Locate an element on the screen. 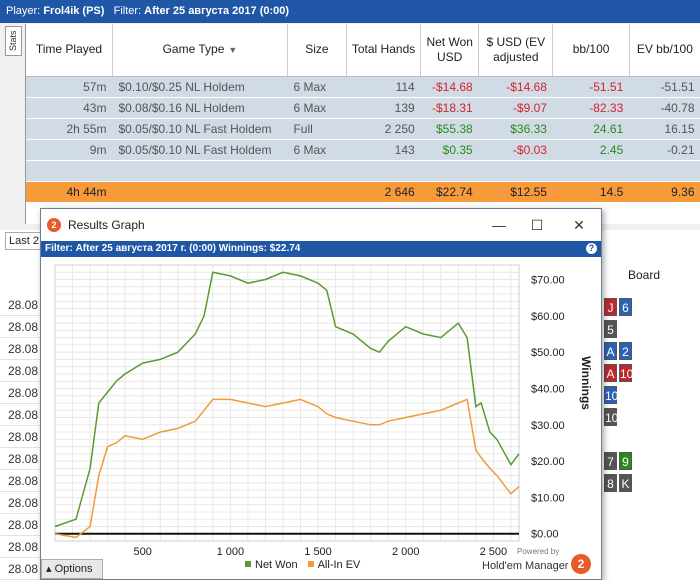  cell-hands: 143 is located at coordinates (383, 150).